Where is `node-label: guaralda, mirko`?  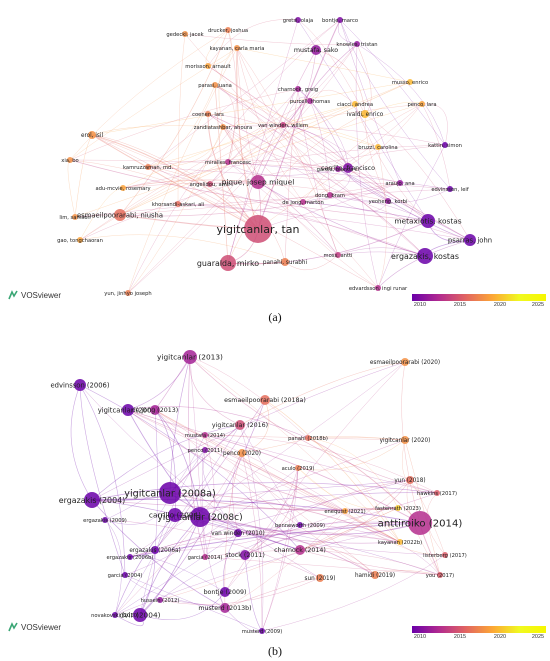
node-label: guaralda, mirko is located at coordinates (228, 263).